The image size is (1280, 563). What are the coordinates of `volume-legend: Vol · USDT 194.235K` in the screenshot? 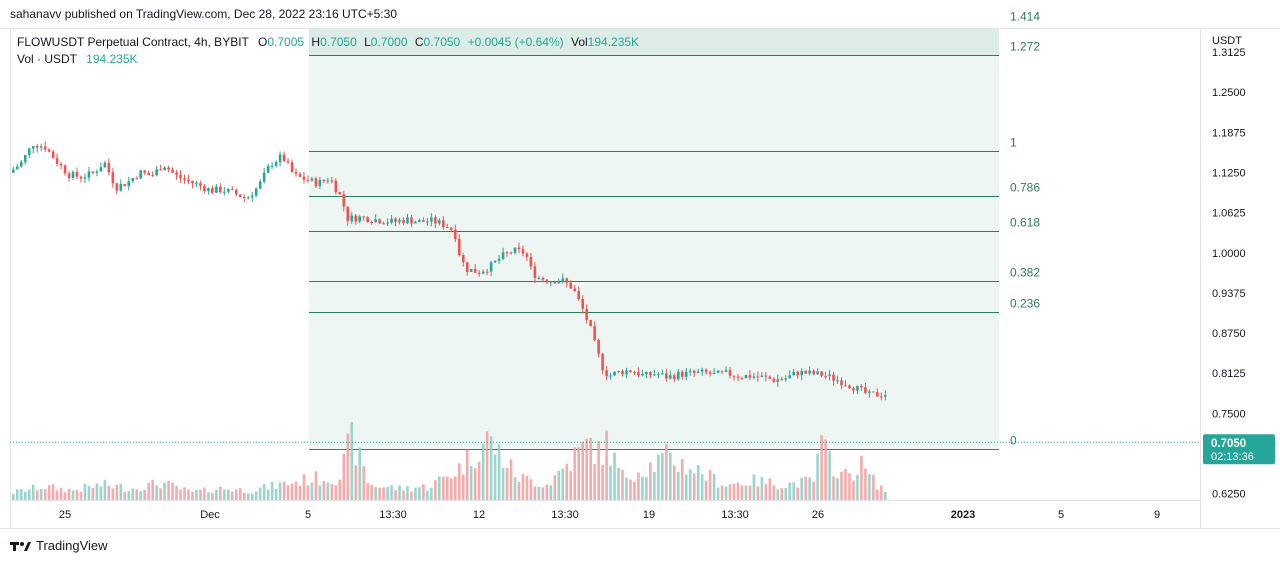 It's located at (77, 59).